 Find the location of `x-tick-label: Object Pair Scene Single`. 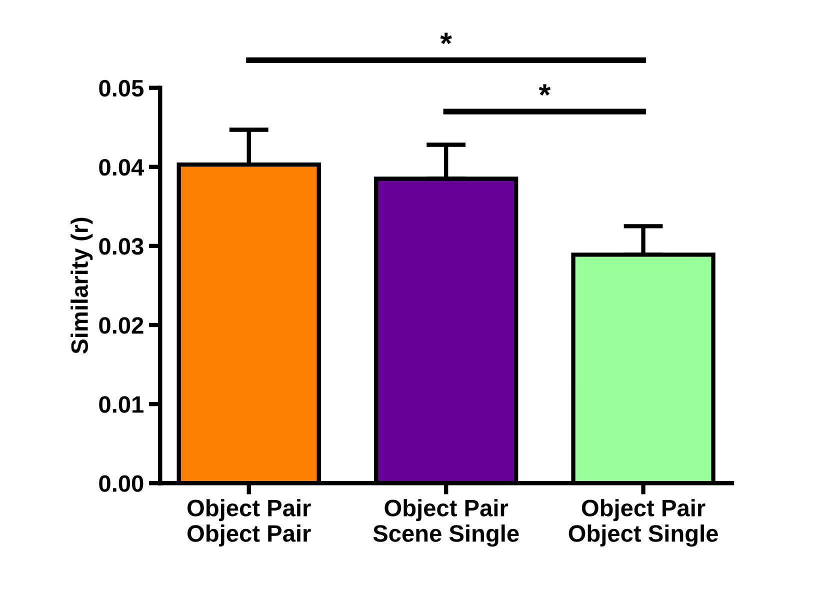

x-tick-label: Object Pair Scene Single is located at coordinates (446, 523).